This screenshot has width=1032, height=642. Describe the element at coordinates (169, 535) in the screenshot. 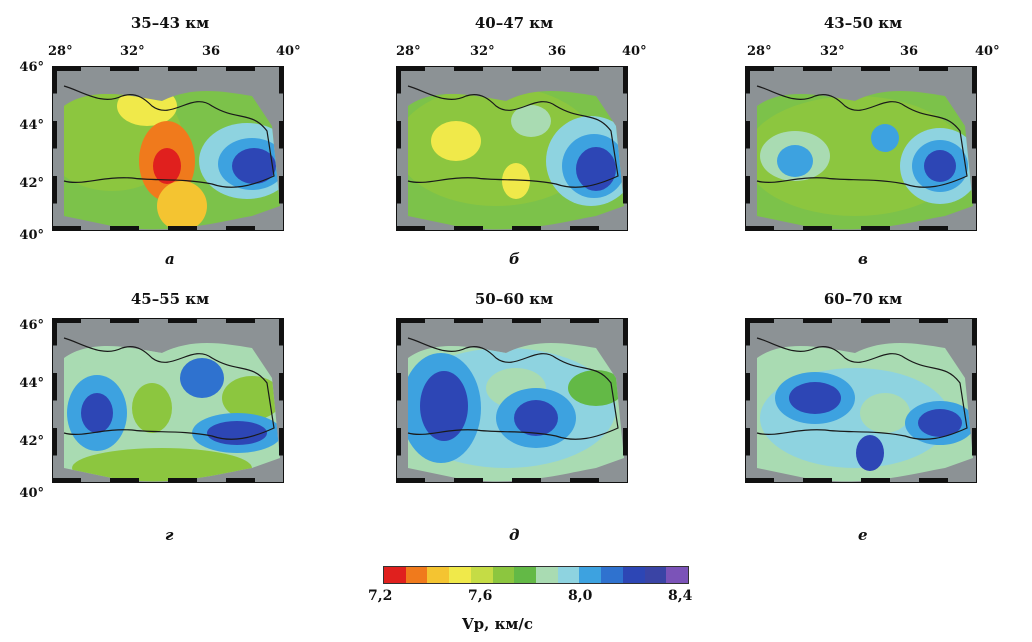

I see `panel-label: г` at that location.